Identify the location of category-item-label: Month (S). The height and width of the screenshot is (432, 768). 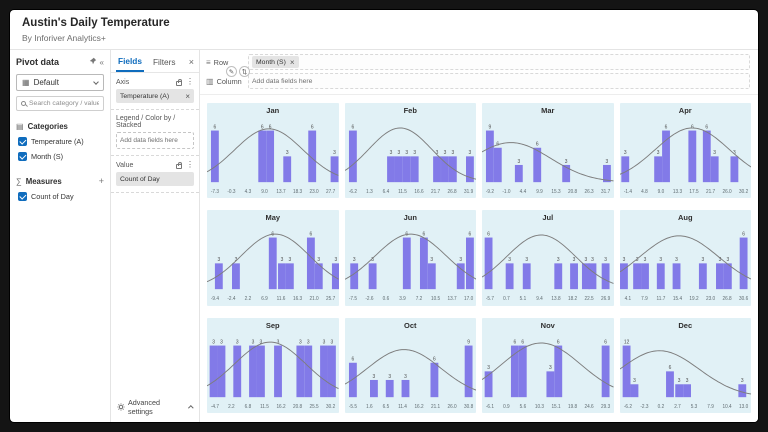
(47, 156).